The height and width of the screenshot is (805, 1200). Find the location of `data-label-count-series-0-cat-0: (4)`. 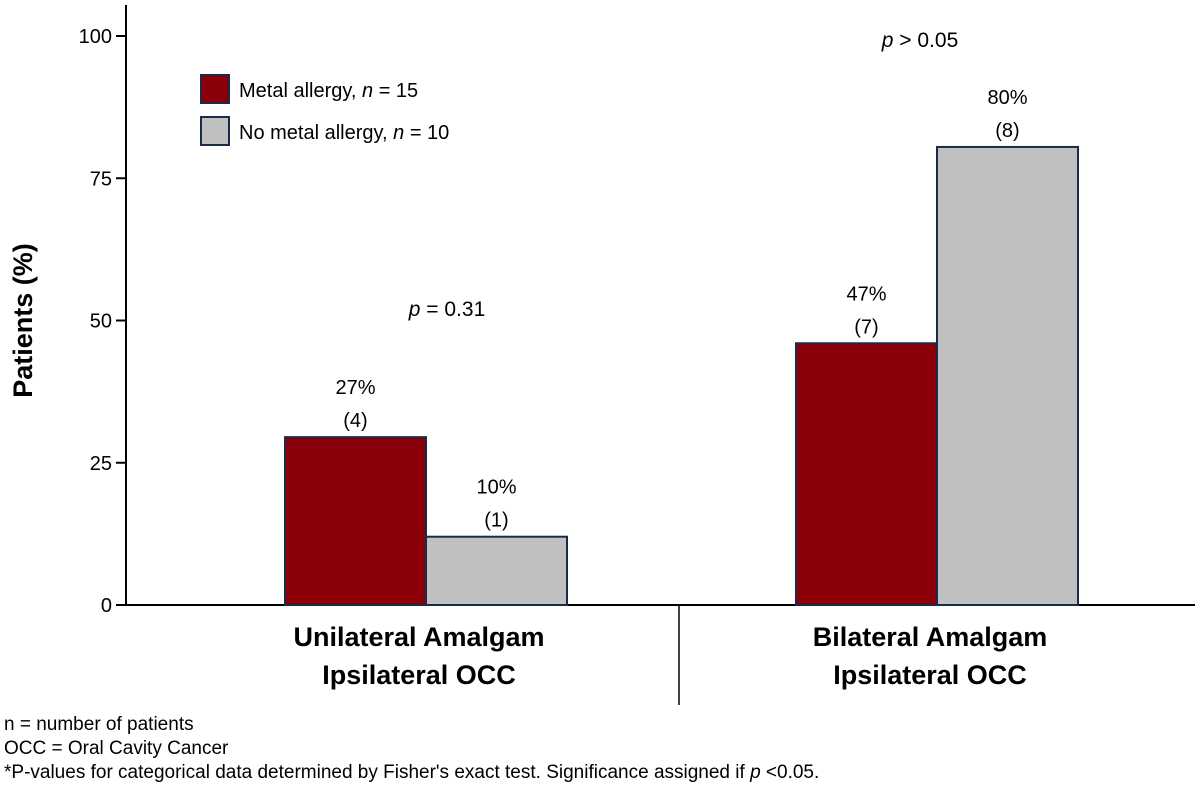

data-label-count-series-0-cat-0: (4) is located at coordinates (355, 421).